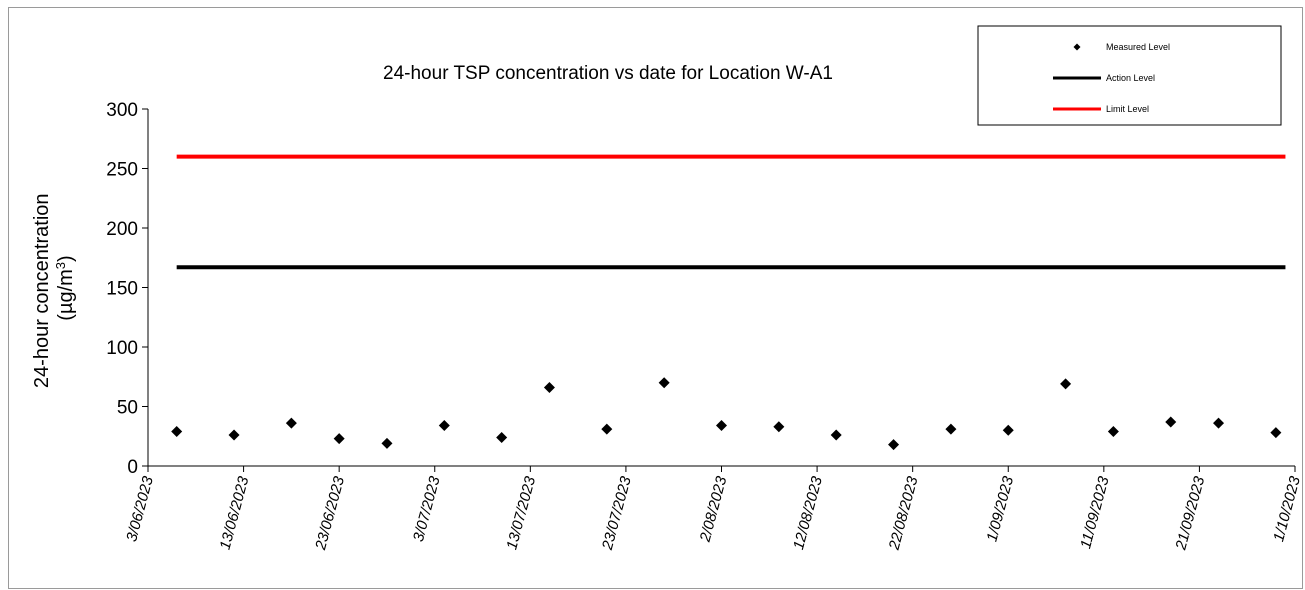 The image size is (1305, 590). What do you see at coordinates (122, 348) in the screenshot?
I see `y-tick-label: 100` at bounding box center [122, 348].